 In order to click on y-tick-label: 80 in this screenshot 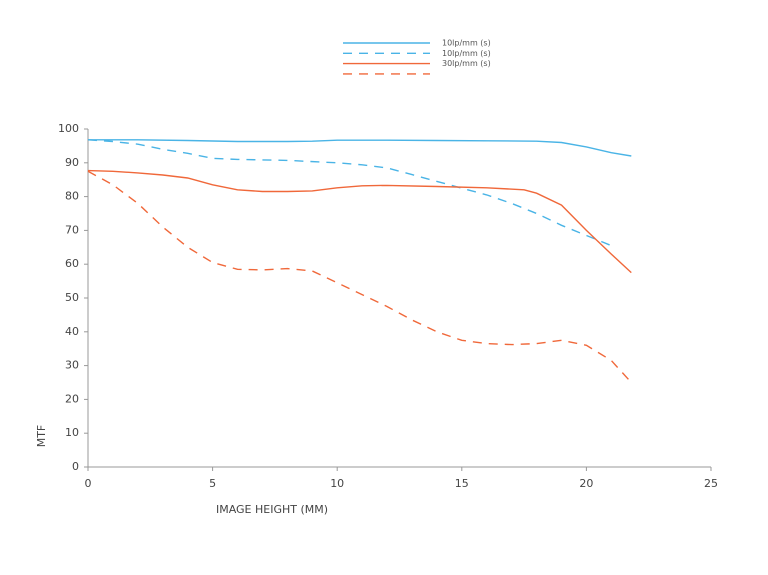, I will do `click(72, 196)`.